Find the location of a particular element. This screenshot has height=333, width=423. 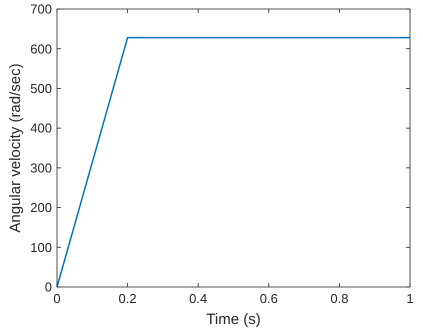

y-tick-label: 700 is located at coordinates (41, 9).